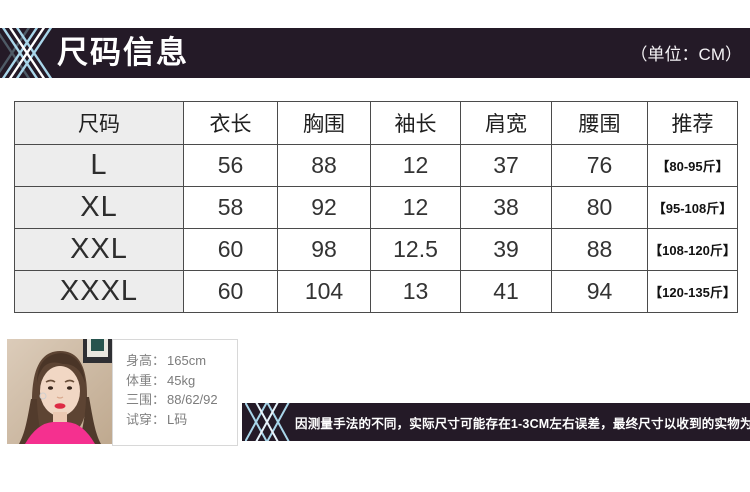 The height and width of the screenshot is (492, 750). Describe the element at coordinates (599, 207) in the screenshot. I see `waist-value: 80` at that location.